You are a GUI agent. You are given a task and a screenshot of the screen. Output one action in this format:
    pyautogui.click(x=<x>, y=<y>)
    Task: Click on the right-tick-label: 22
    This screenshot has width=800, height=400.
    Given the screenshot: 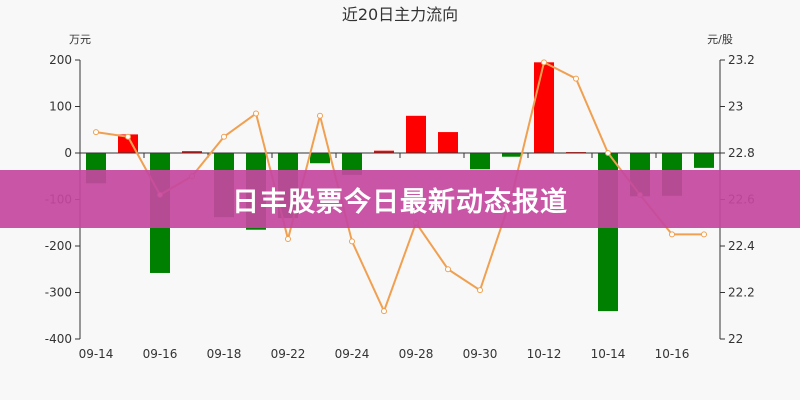 What is the action you would take?
    pyautogui.click(x=735, y=339)
    